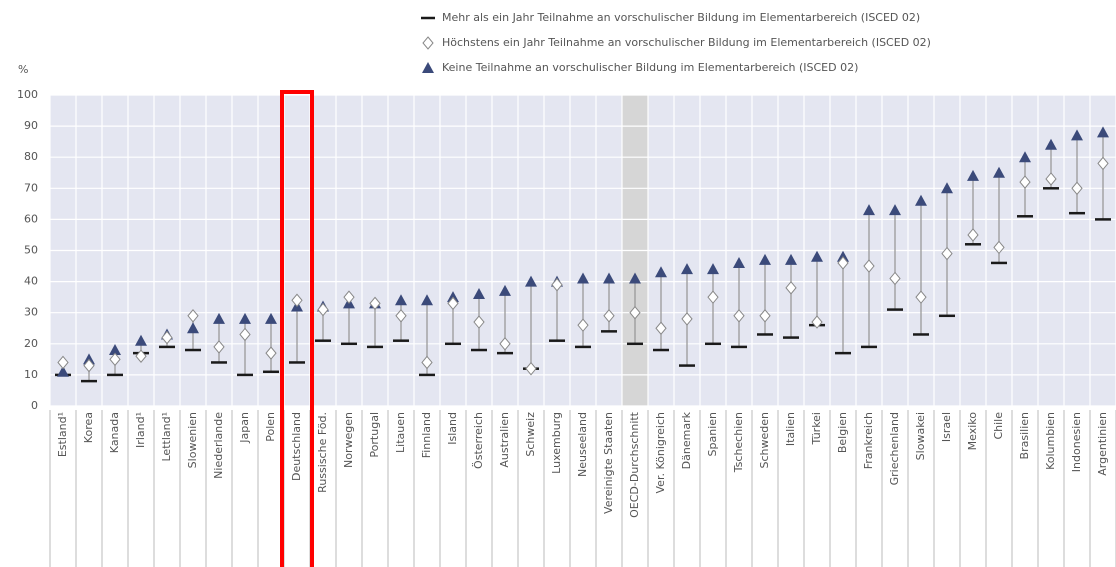  Describe the element at coordinates (1024, 435) in the screenshot. I see `x-tick-label: Brasilien` at that location.